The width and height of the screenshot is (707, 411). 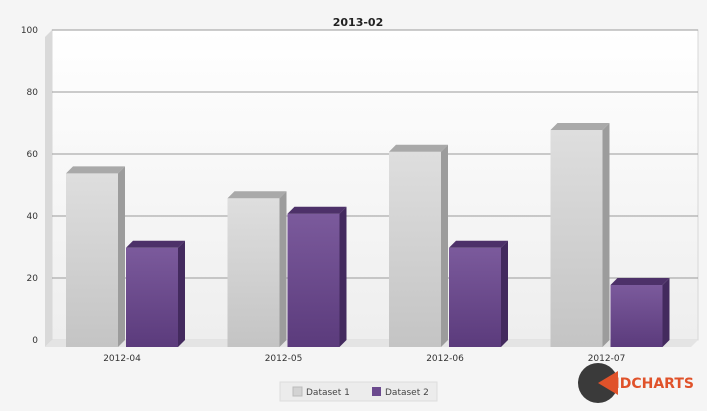 What do you see at coordinates (364, 359) in the screenshot?
I see `x-axis-ticks: 2012-04 2012-05 2012-06 2012-07` at bounding box center [364, 359].